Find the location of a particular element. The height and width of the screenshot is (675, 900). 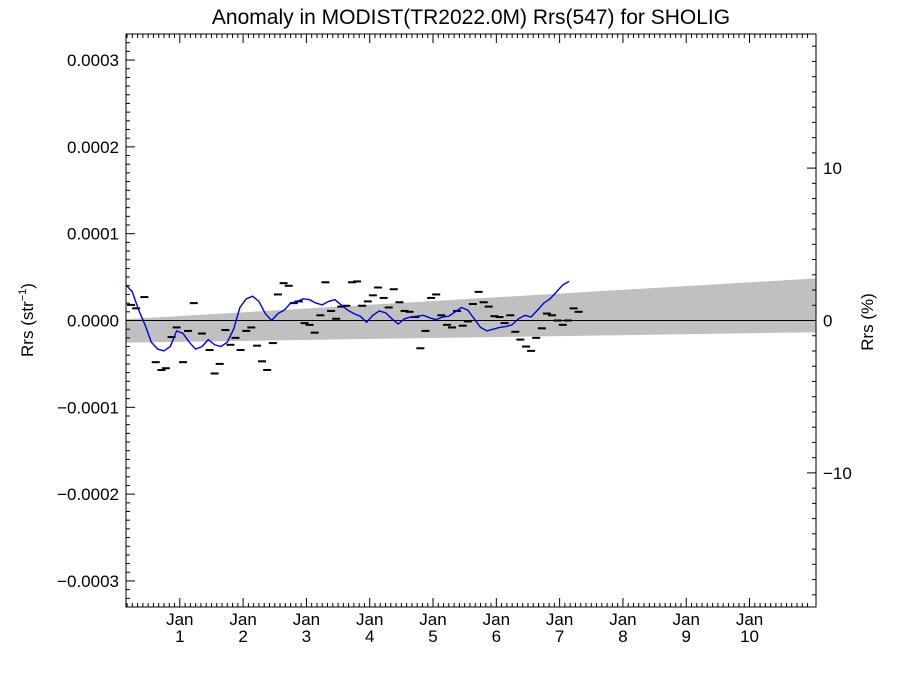

right-axis-tick-label: 0 is located at coordinates (827, 321).